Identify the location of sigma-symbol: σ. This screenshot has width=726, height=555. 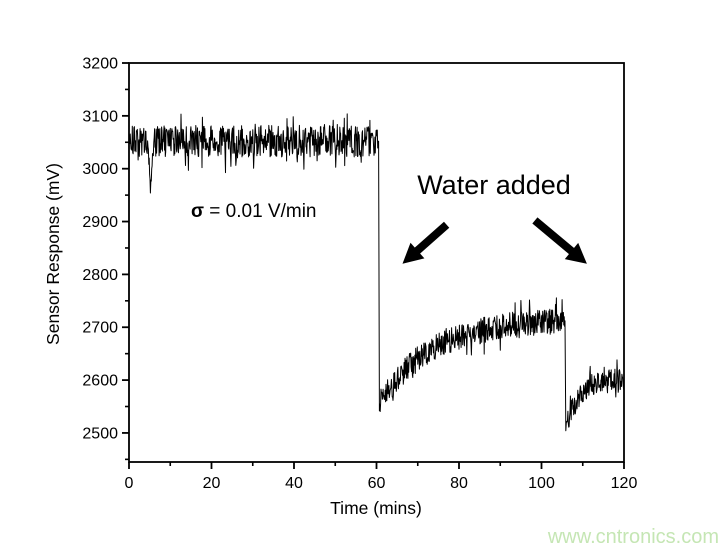
(197, 211).